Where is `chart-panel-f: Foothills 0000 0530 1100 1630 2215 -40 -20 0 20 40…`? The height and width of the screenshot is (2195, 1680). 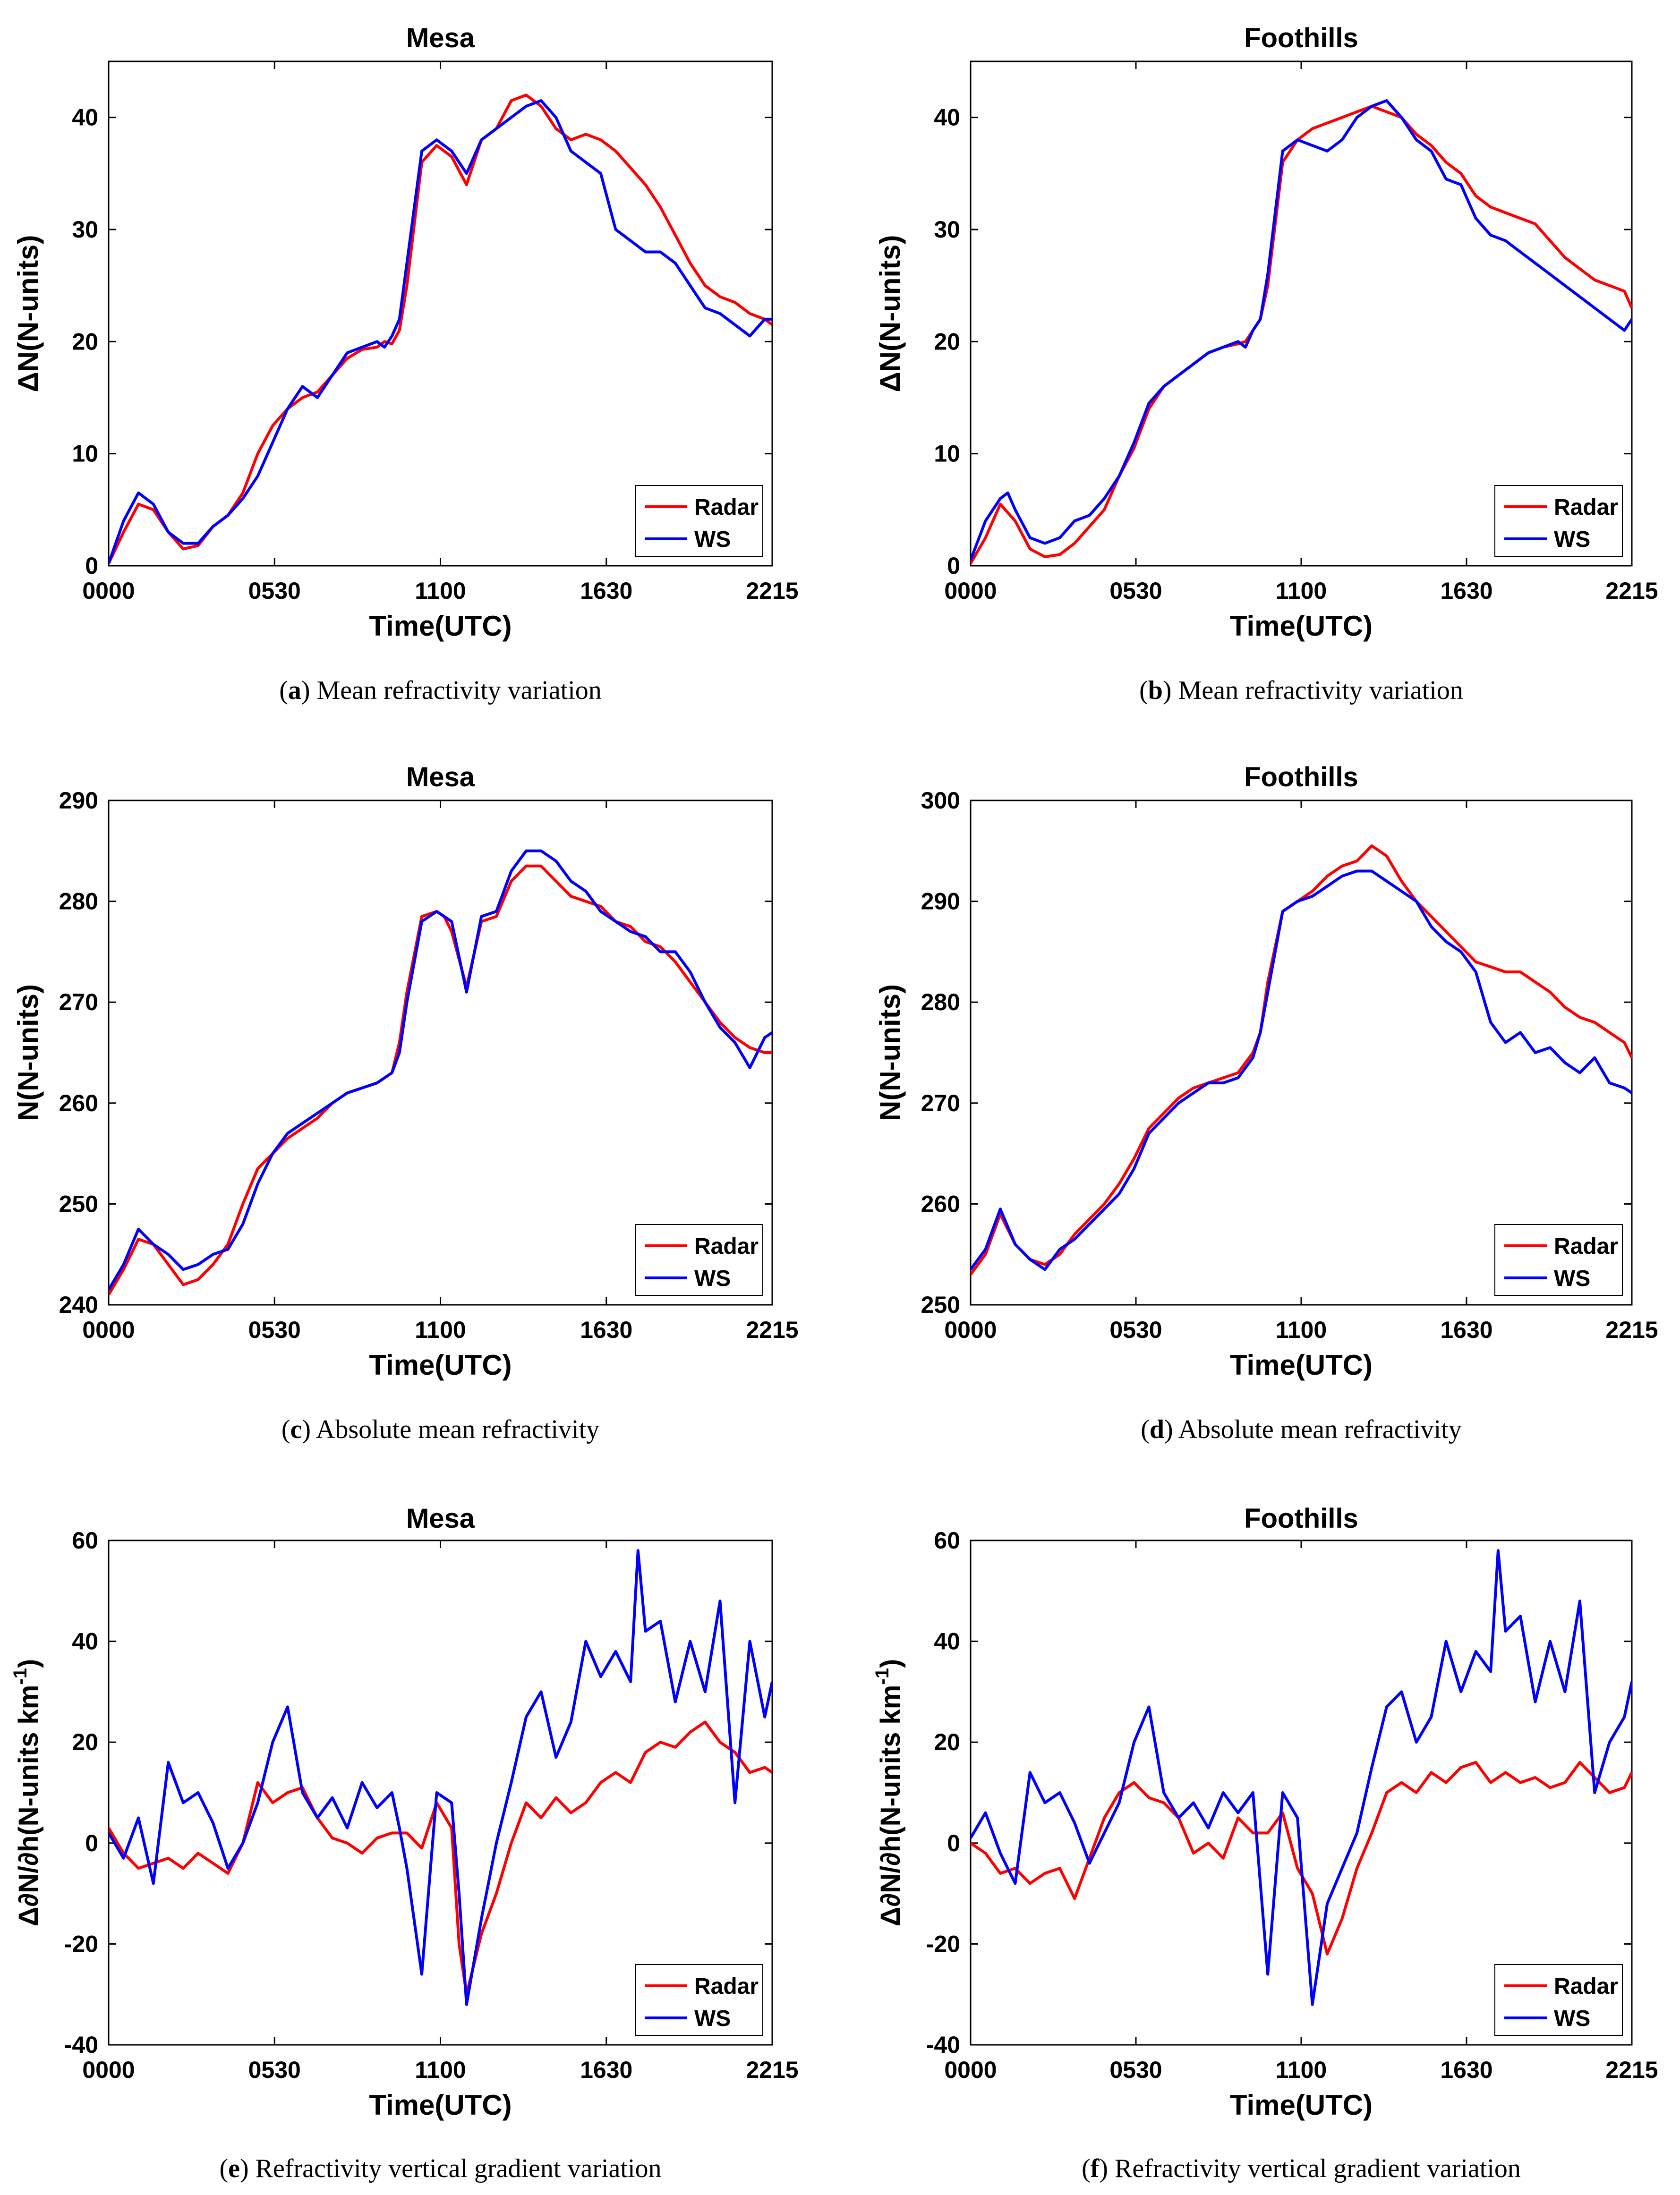
chart-panel-f: Foothills 0000 0530 1100 1630 2215 -40 -20 0 20 40… is located at coordinates (1265, 1843).